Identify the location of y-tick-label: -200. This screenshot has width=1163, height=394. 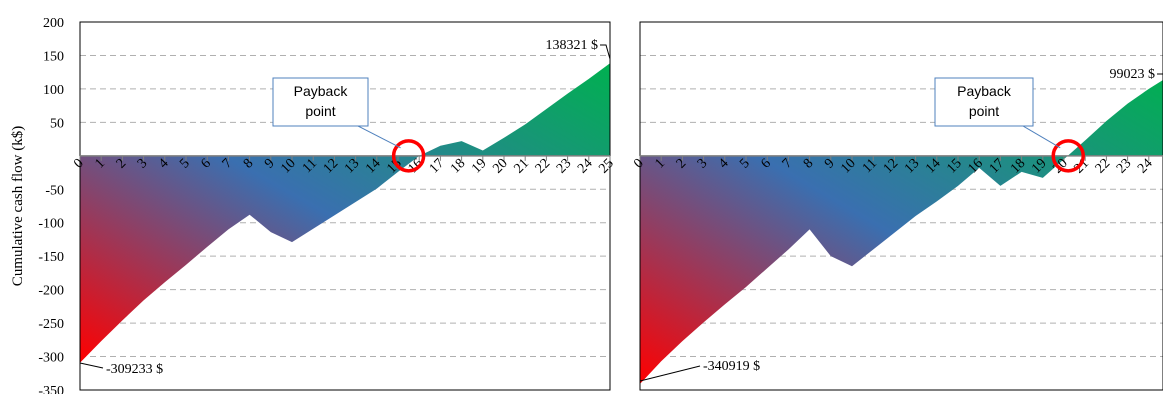
(51, 291).